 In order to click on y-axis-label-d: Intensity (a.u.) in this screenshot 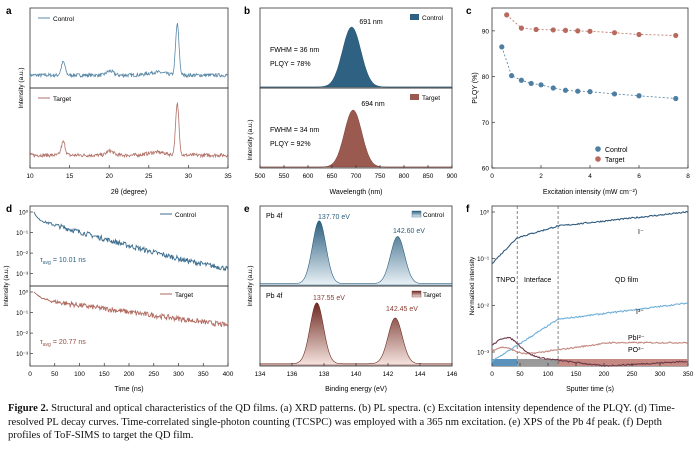, I will do `click(6, 285)`.